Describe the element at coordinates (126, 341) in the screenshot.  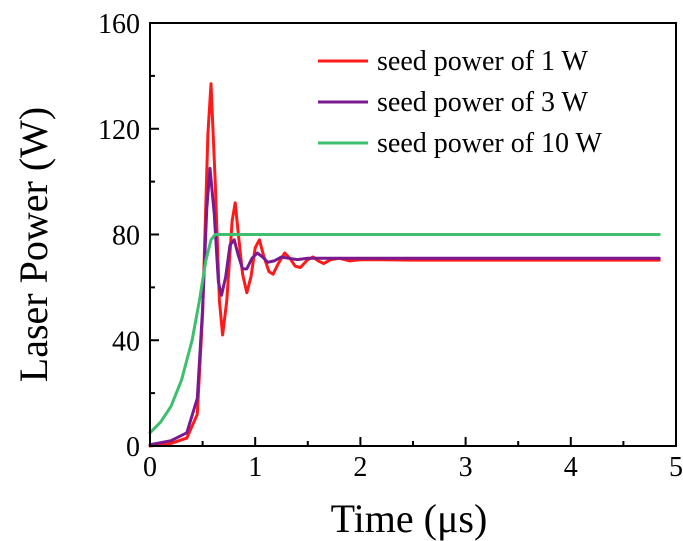
I see `y-tick-label: 40` at that location.